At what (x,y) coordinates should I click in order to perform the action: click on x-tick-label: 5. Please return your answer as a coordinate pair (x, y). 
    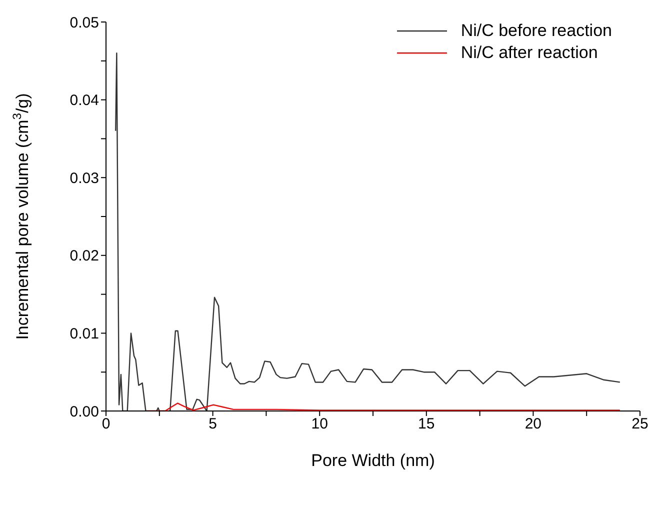
    Looking at the image, I should click on (212, 424).